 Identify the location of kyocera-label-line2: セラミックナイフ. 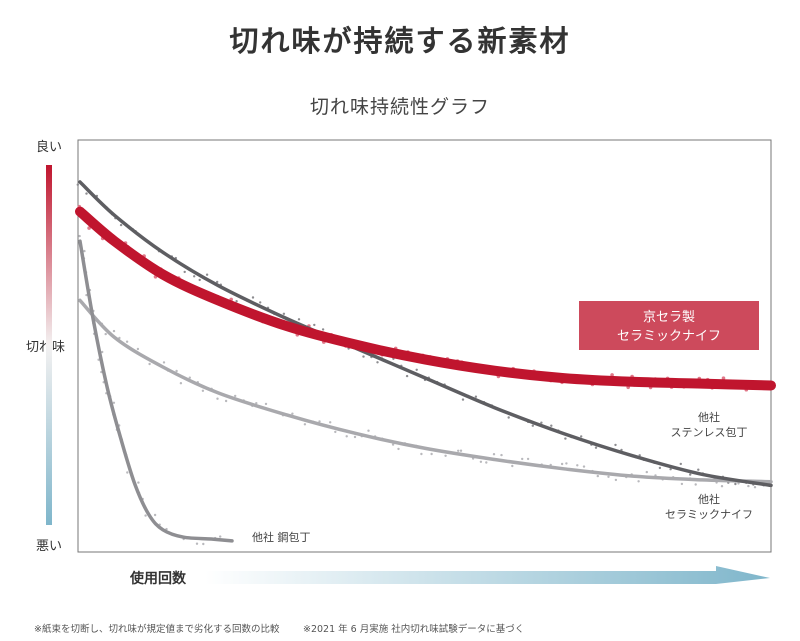
(669, 336).